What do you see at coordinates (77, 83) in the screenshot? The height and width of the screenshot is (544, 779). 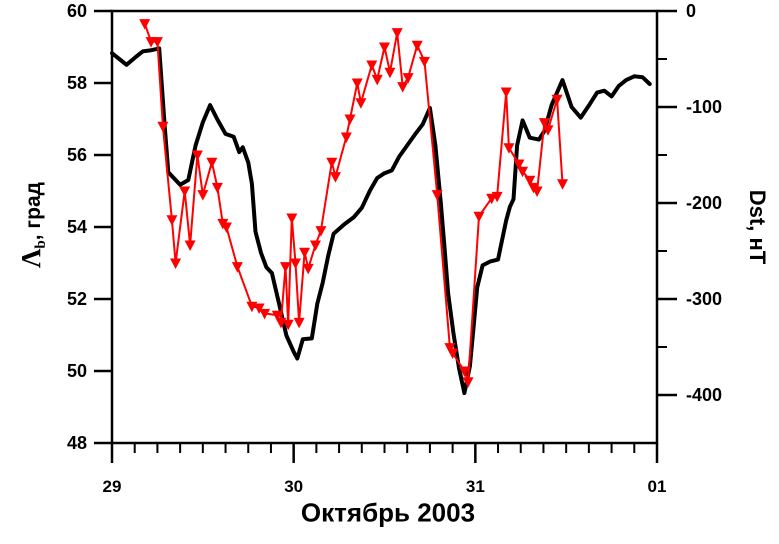 I see `left-axis-tick-label: 58` at bounding box center [77, 83].